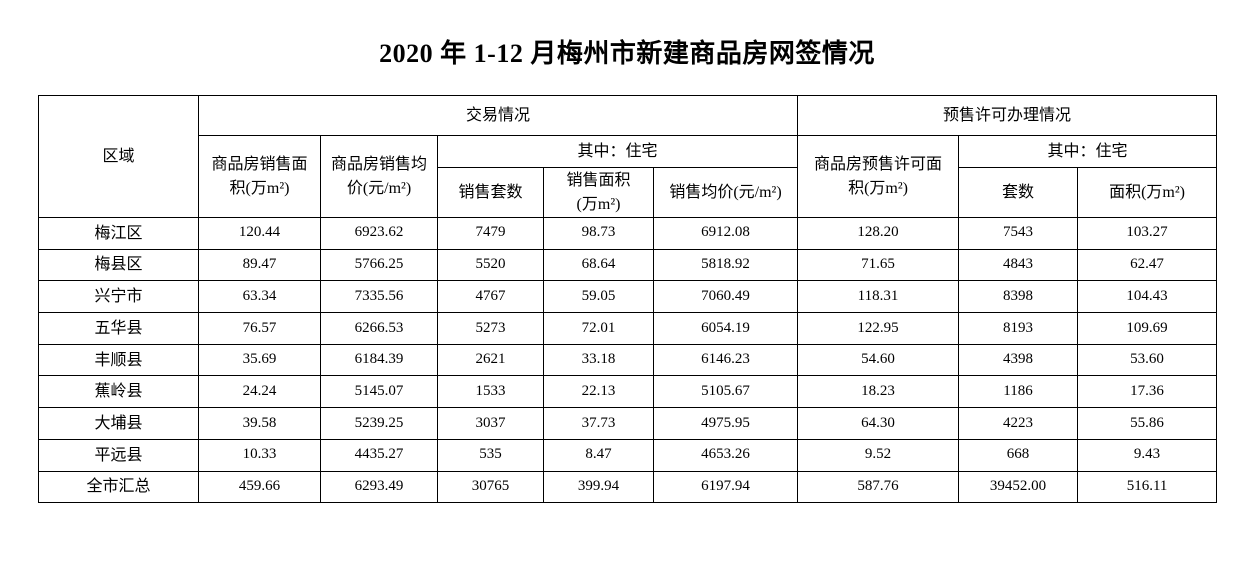 Image resolution: width=1254 pixels, height=580 pixels. I want to click on region-cell: 梅县区, so click(118, 265).